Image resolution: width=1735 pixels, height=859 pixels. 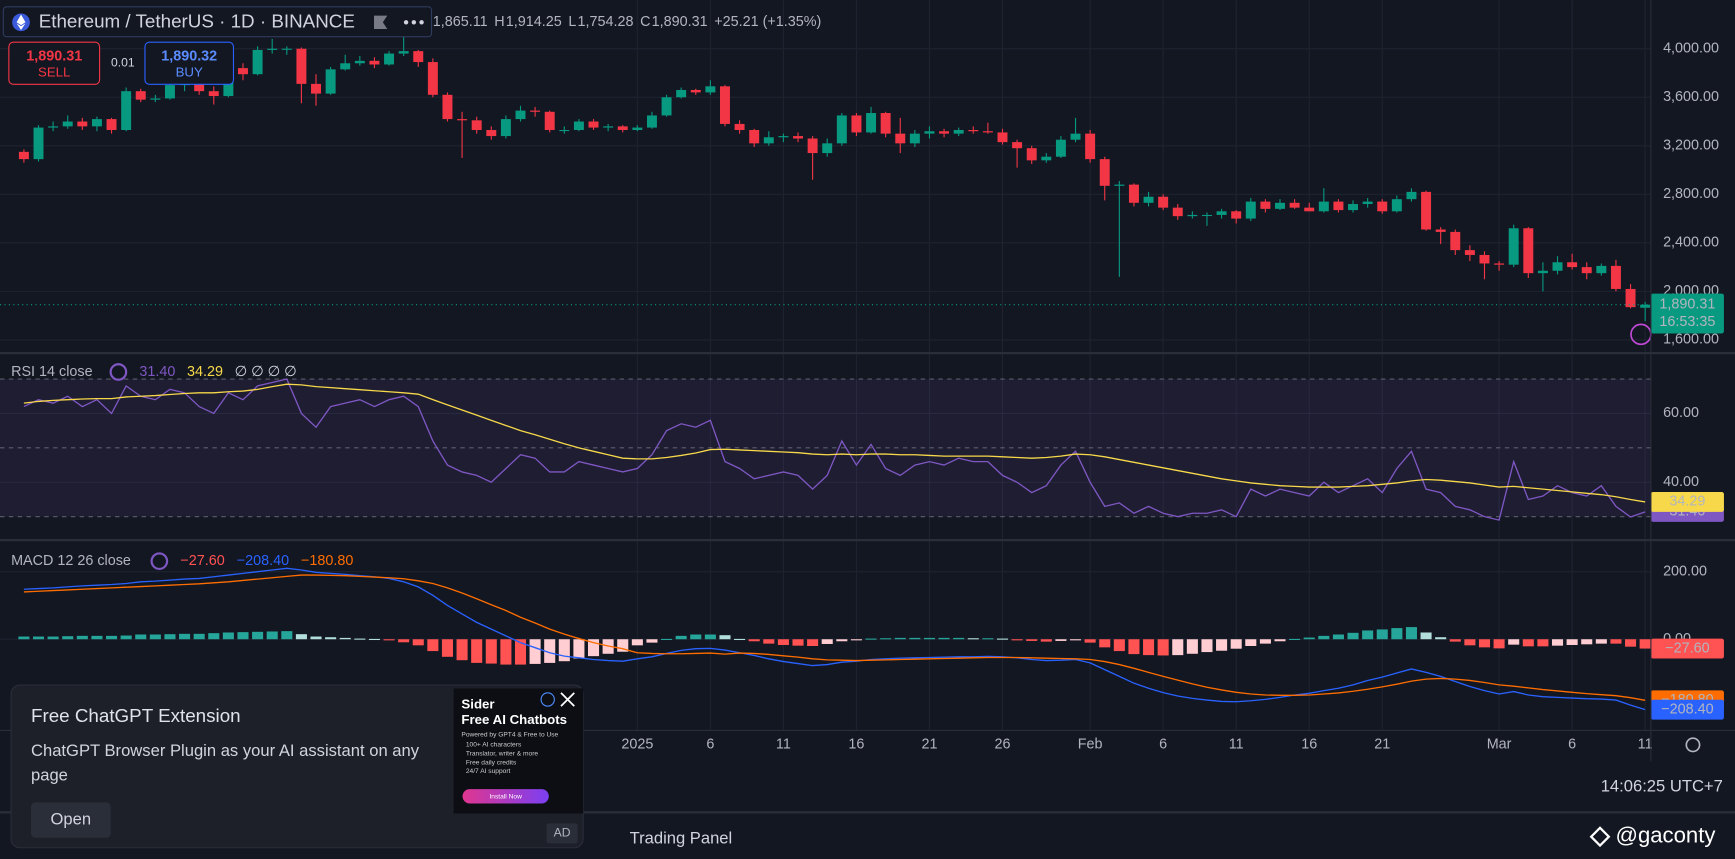 I want to click on buy-button, so click(x=189, y=63).